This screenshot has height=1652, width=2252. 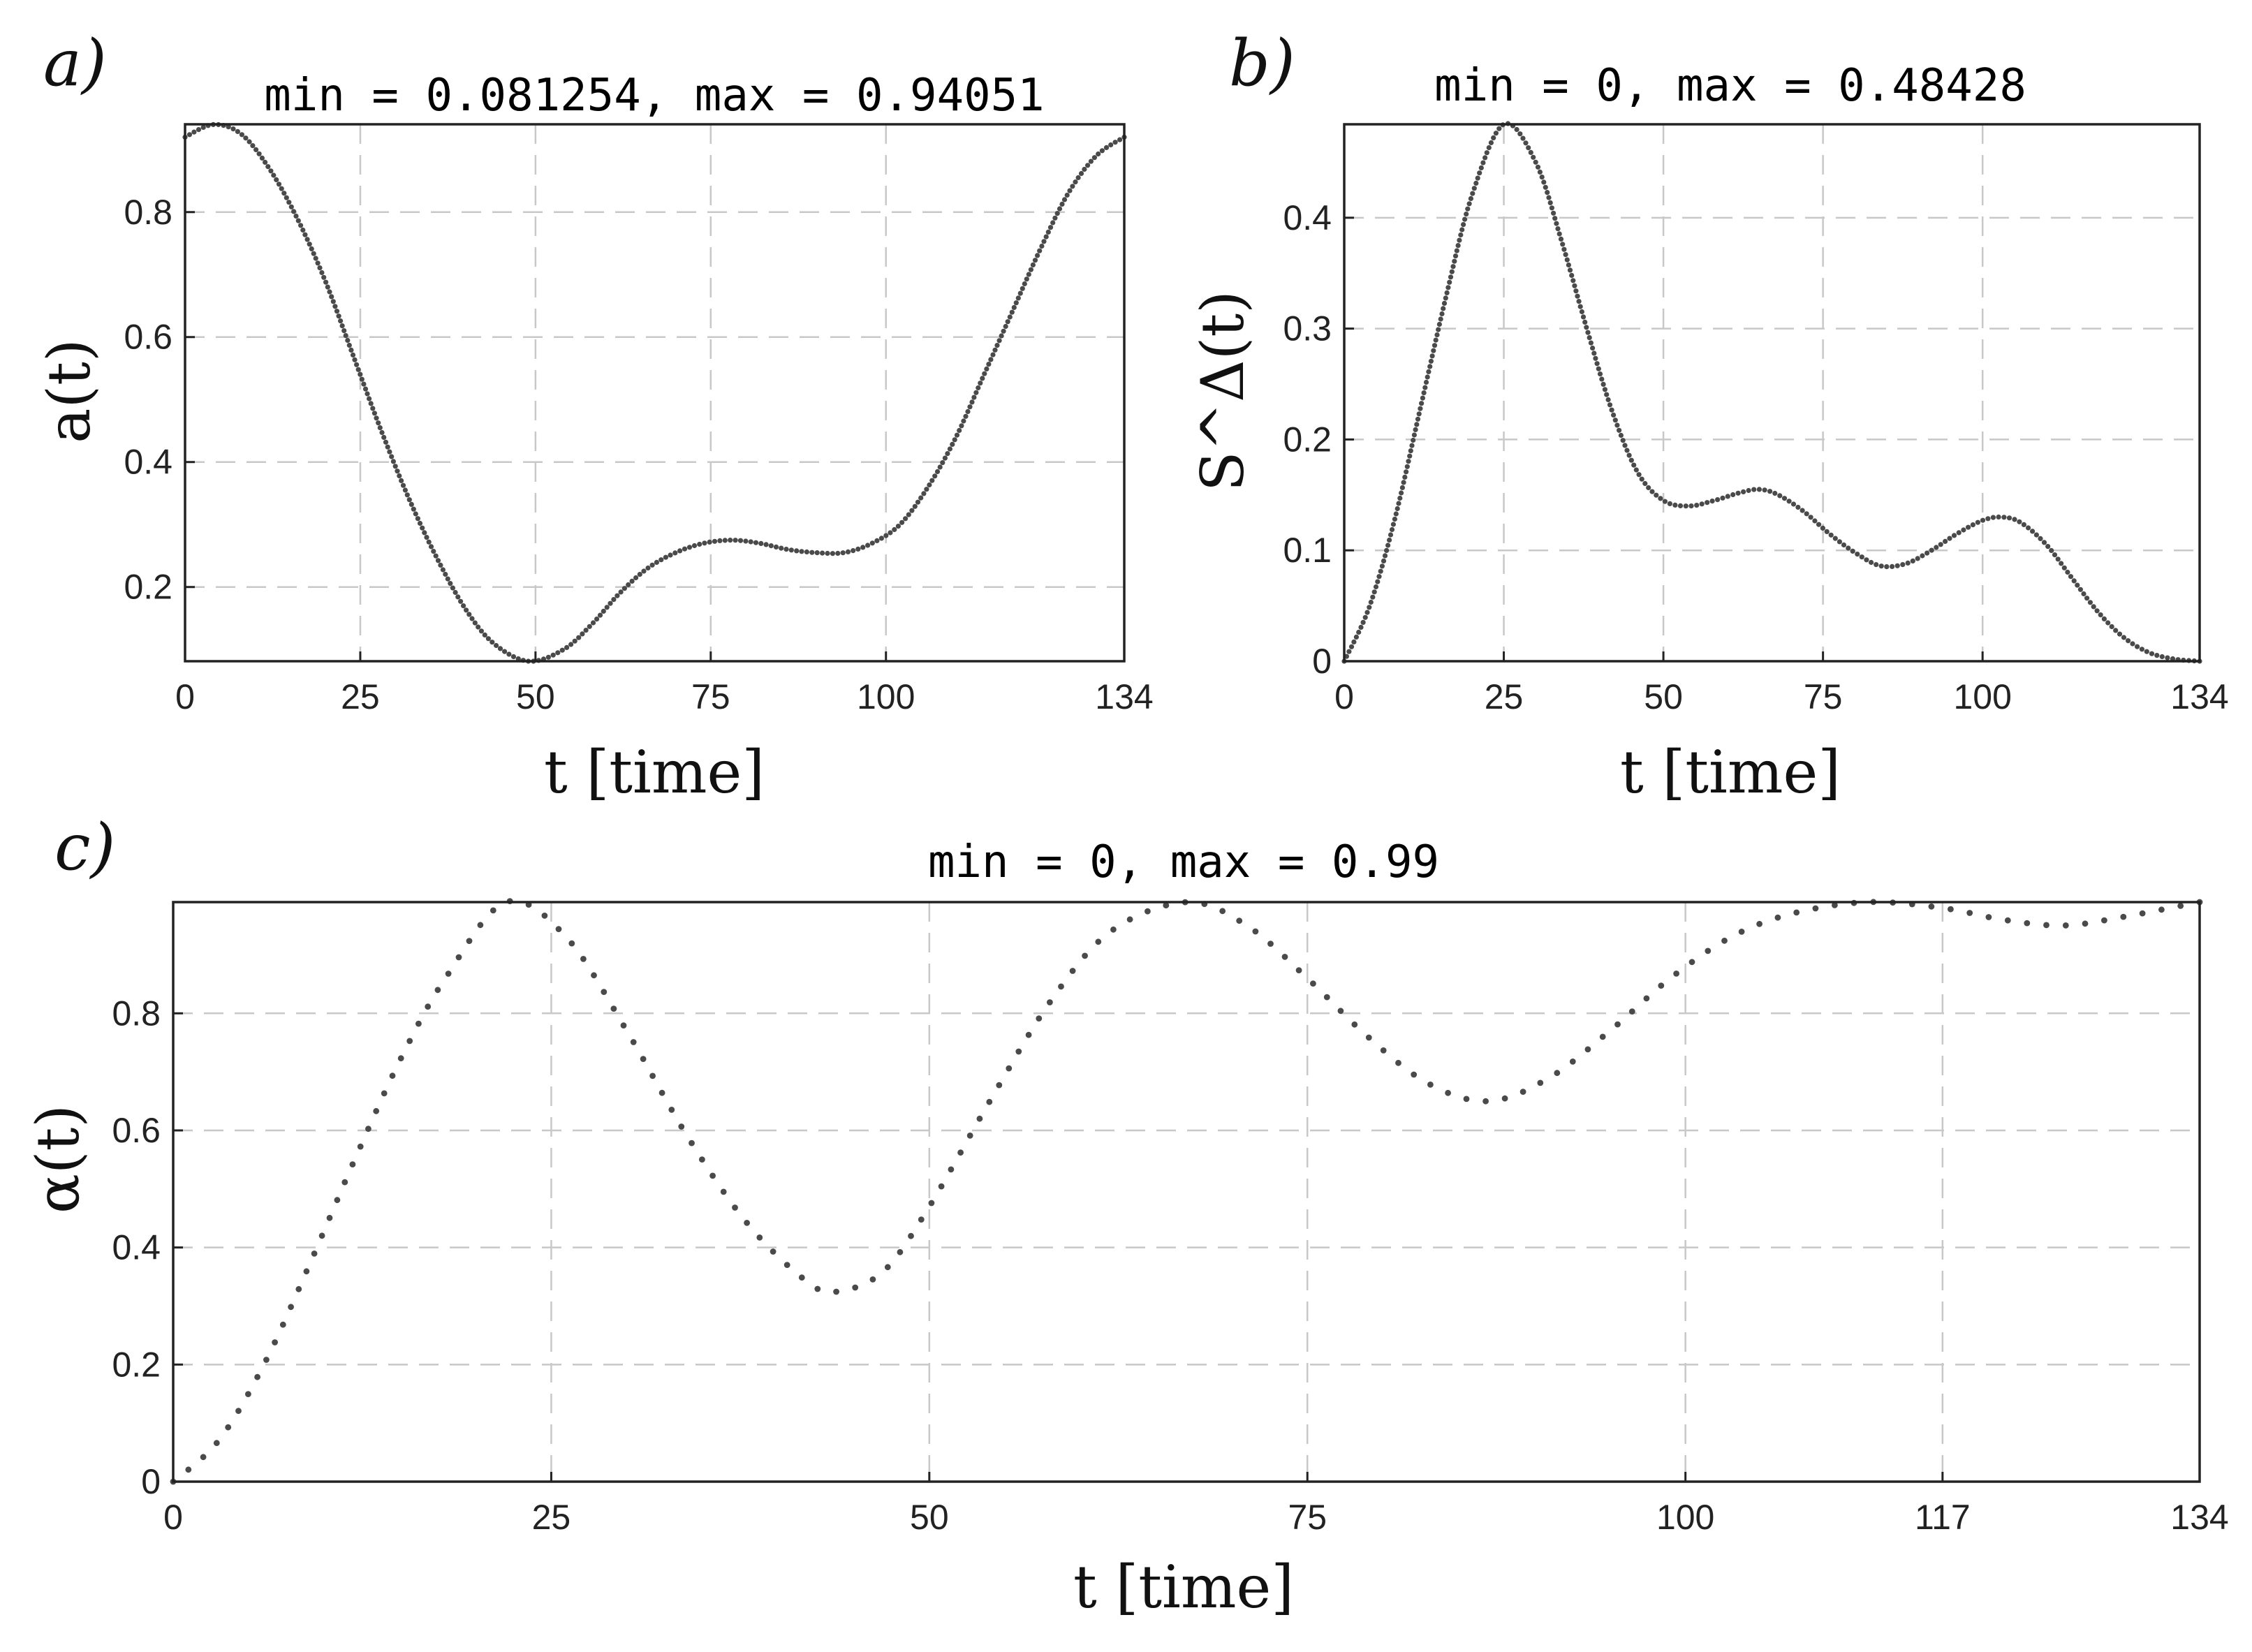 What do you see at coordinates (1124, 696) in the screenshot?
I see `panel-a-xtick-label: 134` at bounding box center [1124, 696].